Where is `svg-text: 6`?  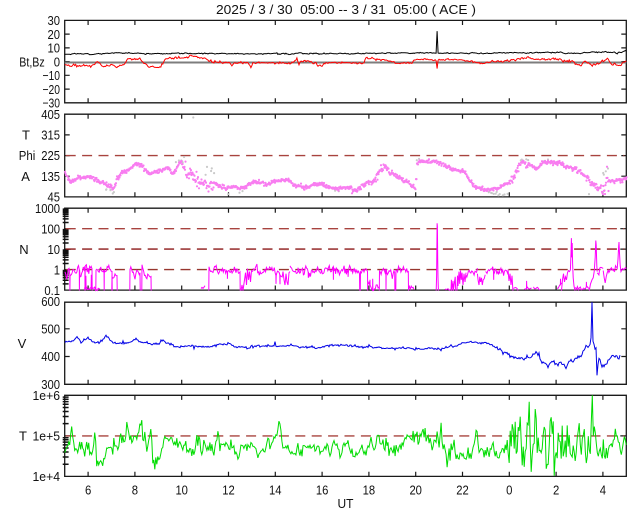
svg-text: 6 is located at coordinates (88, 489).